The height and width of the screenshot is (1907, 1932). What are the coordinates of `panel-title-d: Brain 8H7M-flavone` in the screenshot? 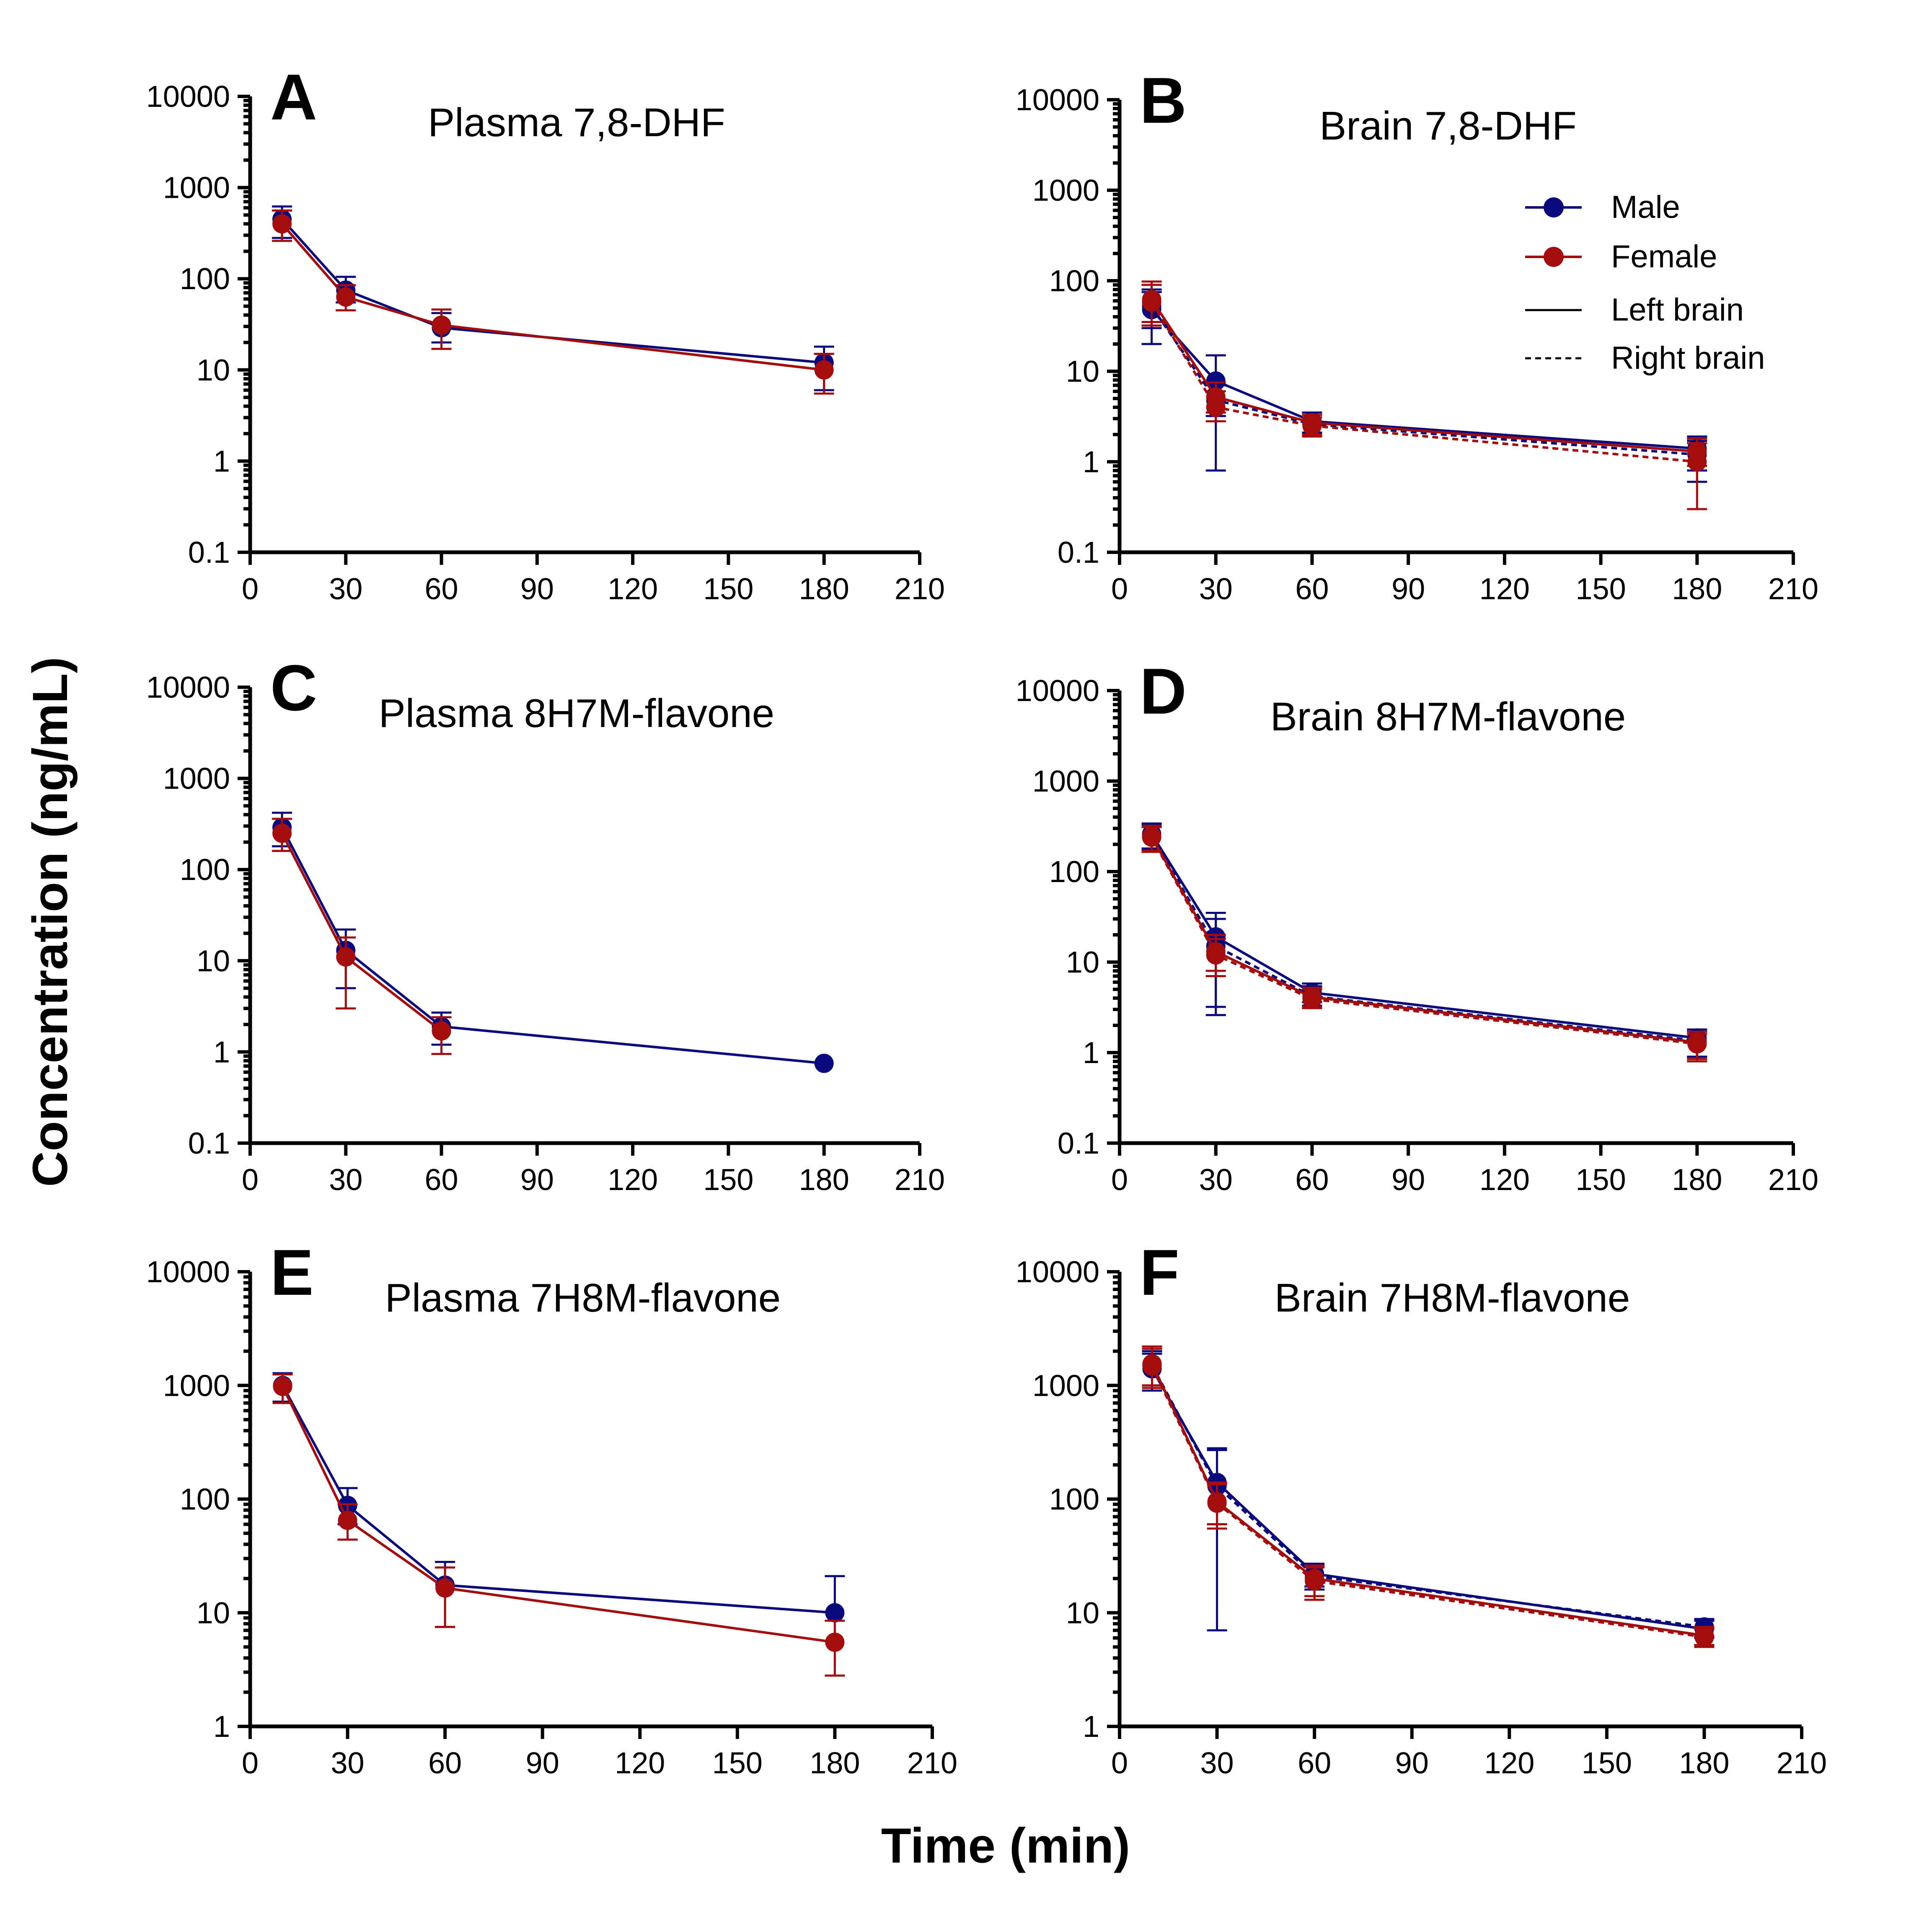 It's located at (1448, 716).